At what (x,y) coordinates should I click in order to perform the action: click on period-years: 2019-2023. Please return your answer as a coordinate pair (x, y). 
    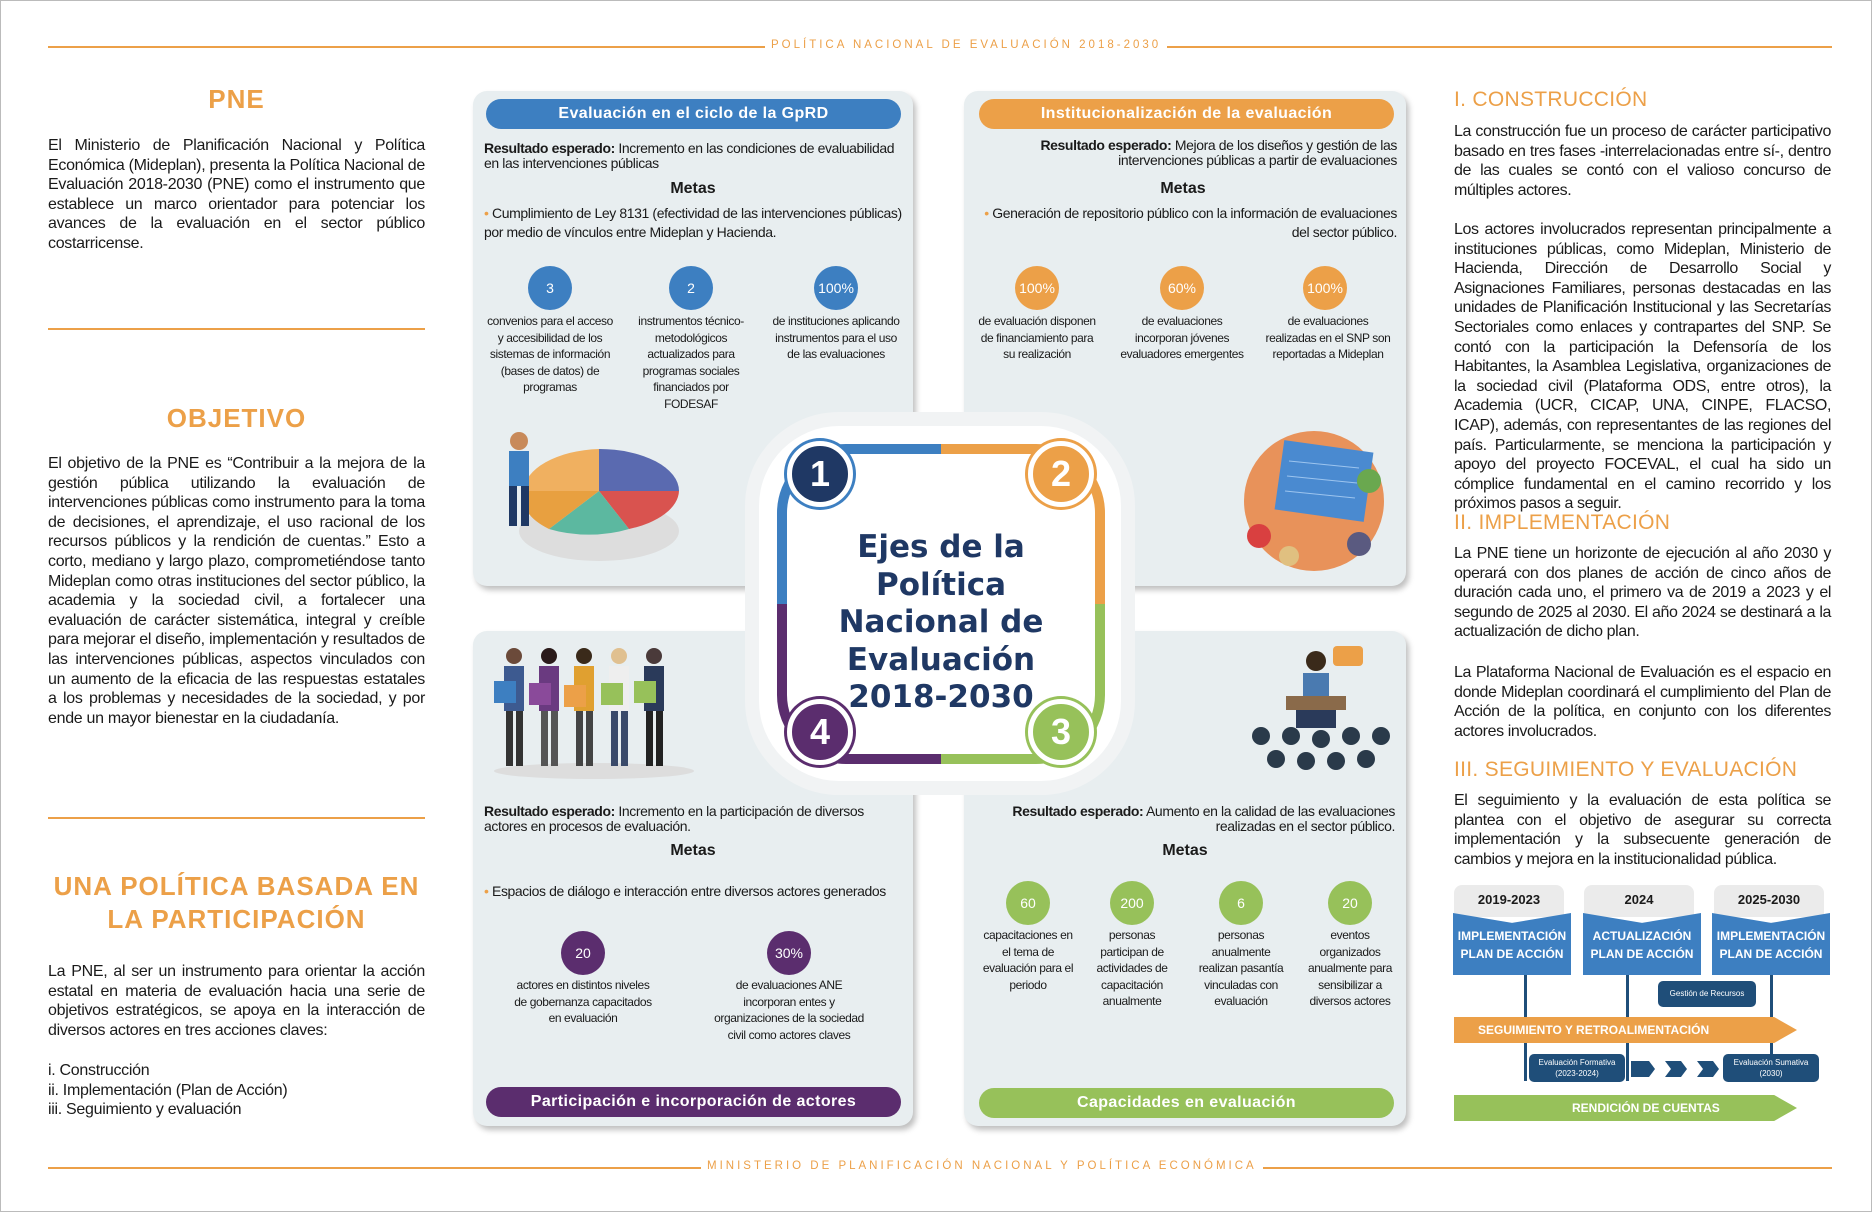
    Looking at the image, I should click on (1509, 901).